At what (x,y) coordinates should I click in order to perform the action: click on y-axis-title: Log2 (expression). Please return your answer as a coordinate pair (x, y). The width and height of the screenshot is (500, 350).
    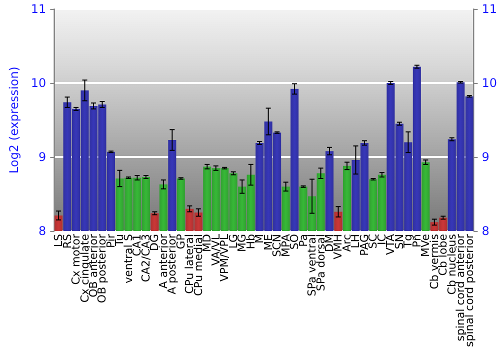
    Looking at the image, I should click on (14, 120).